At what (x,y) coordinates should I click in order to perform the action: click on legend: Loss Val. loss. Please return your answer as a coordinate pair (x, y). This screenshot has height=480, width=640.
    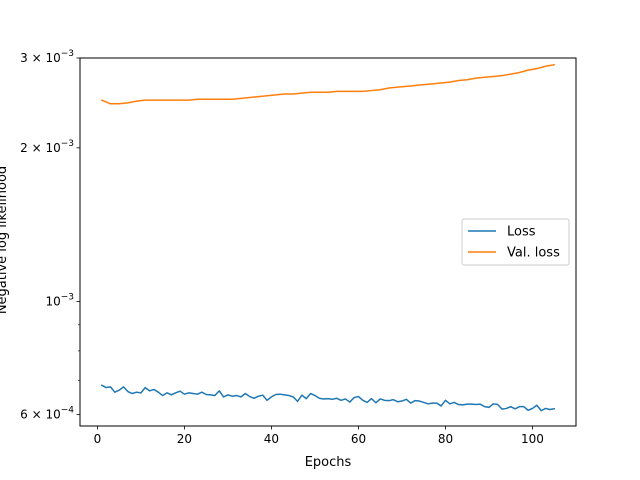
    Looking at the image, I should click on (515, 242).